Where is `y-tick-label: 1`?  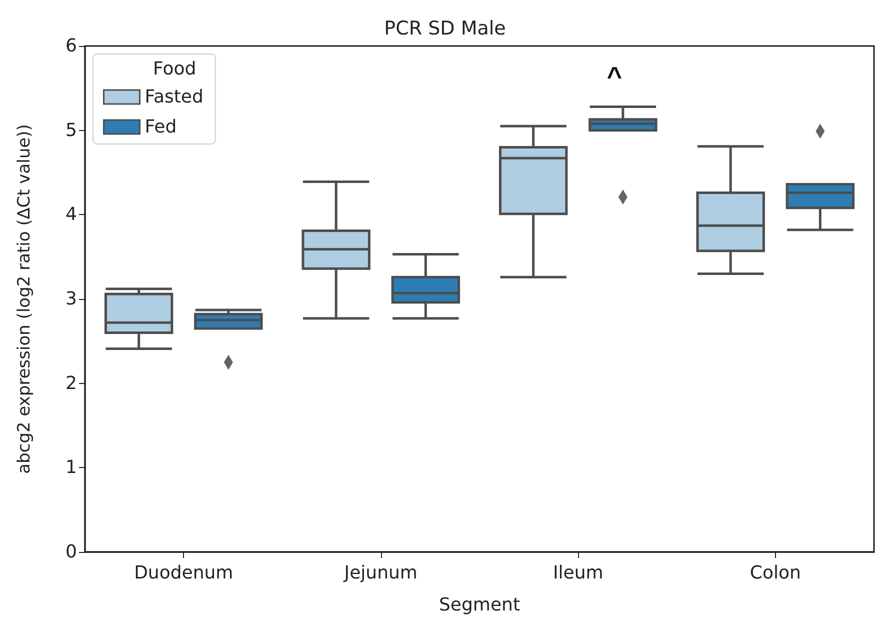
y-tick-label: 1 is located at coordinates (71, 467).